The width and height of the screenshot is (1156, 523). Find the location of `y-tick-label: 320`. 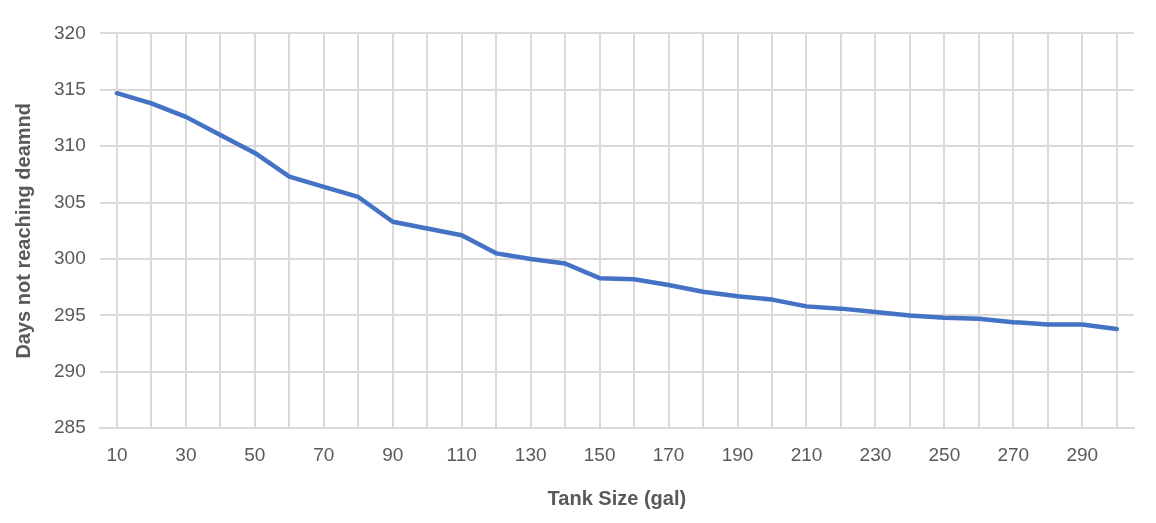

y-tick-label: 320 is located at coordinates (70, 32).